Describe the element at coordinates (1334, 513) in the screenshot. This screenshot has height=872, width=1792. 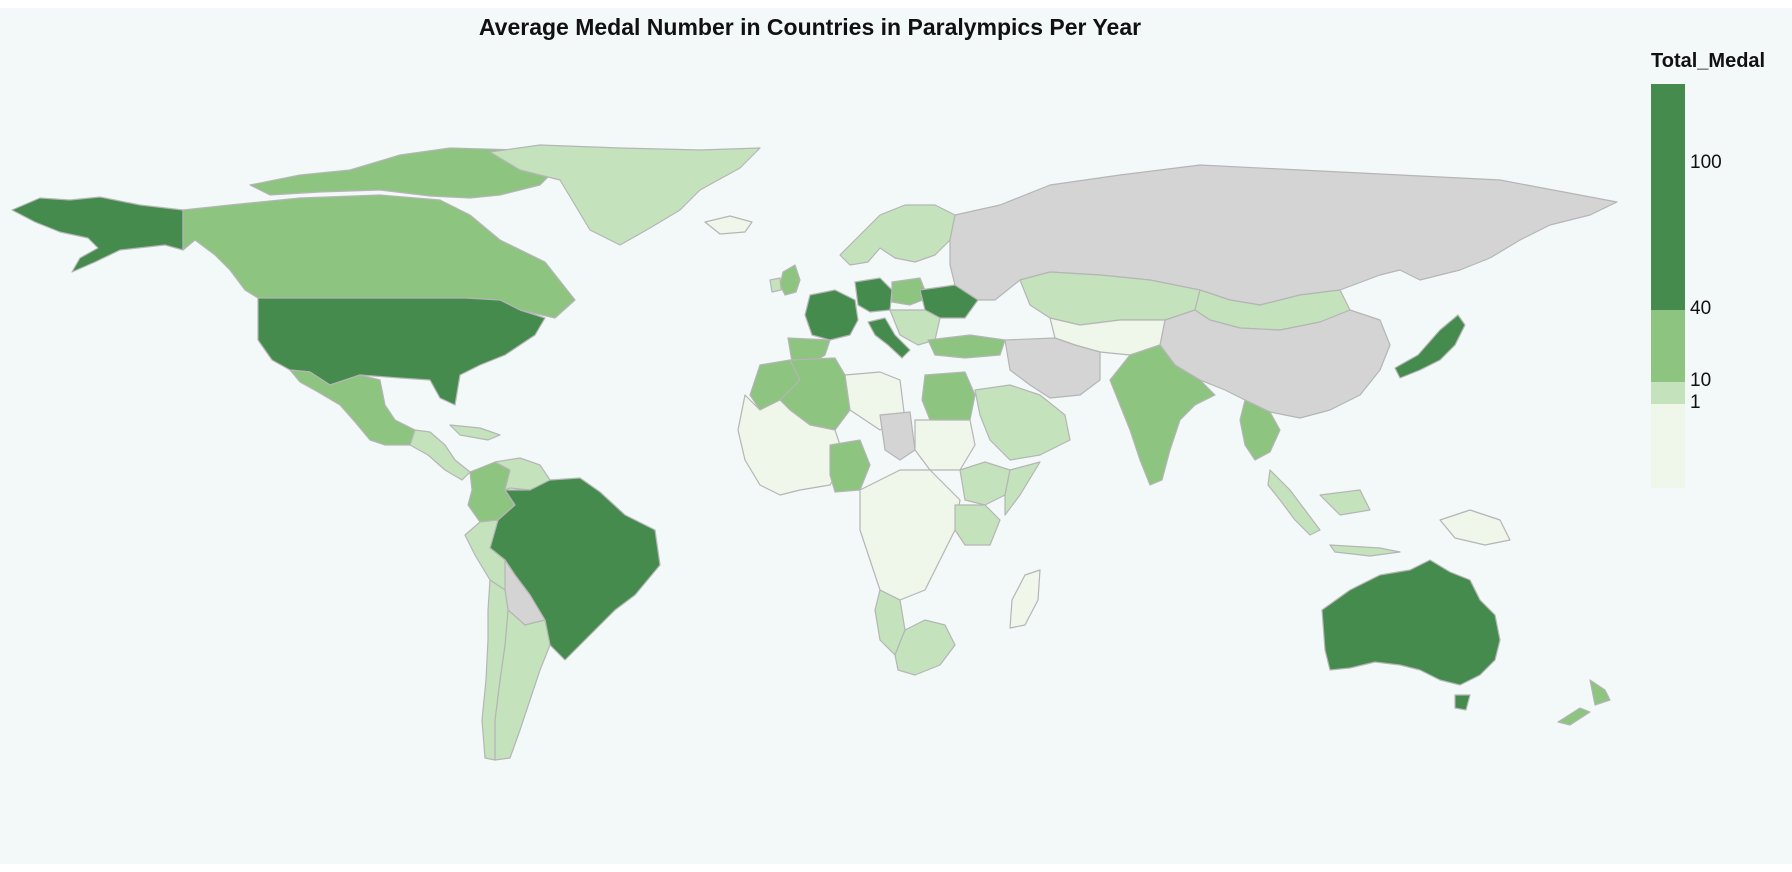
I see `region-indonesia` at that location.